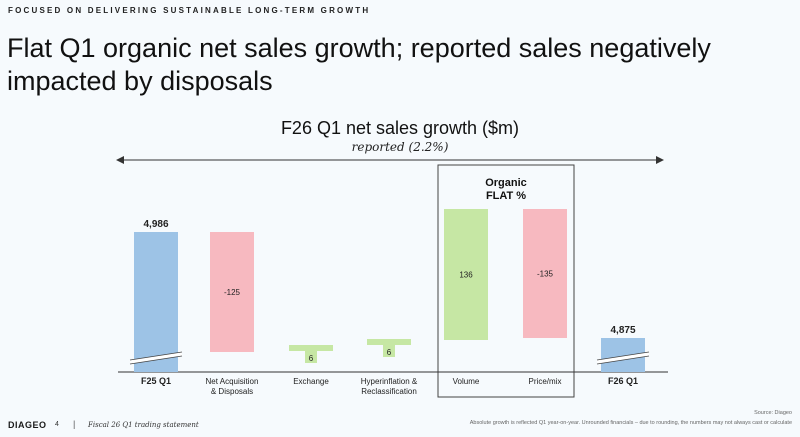  Describe the element at coordinates (466, 381) in the screenshot. I see `tick-label-volume: Volume` at that location.